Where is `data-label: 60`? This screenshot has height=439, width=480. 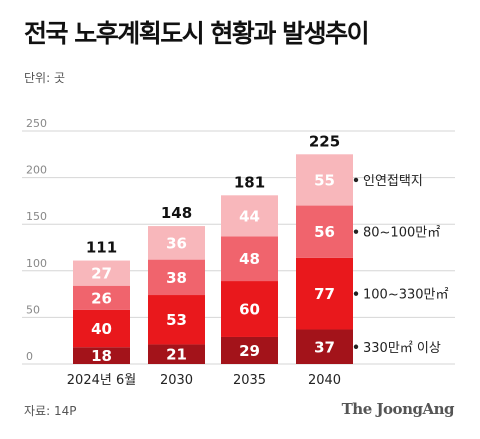
data-label: 60 is located at coordinates (249, 310).